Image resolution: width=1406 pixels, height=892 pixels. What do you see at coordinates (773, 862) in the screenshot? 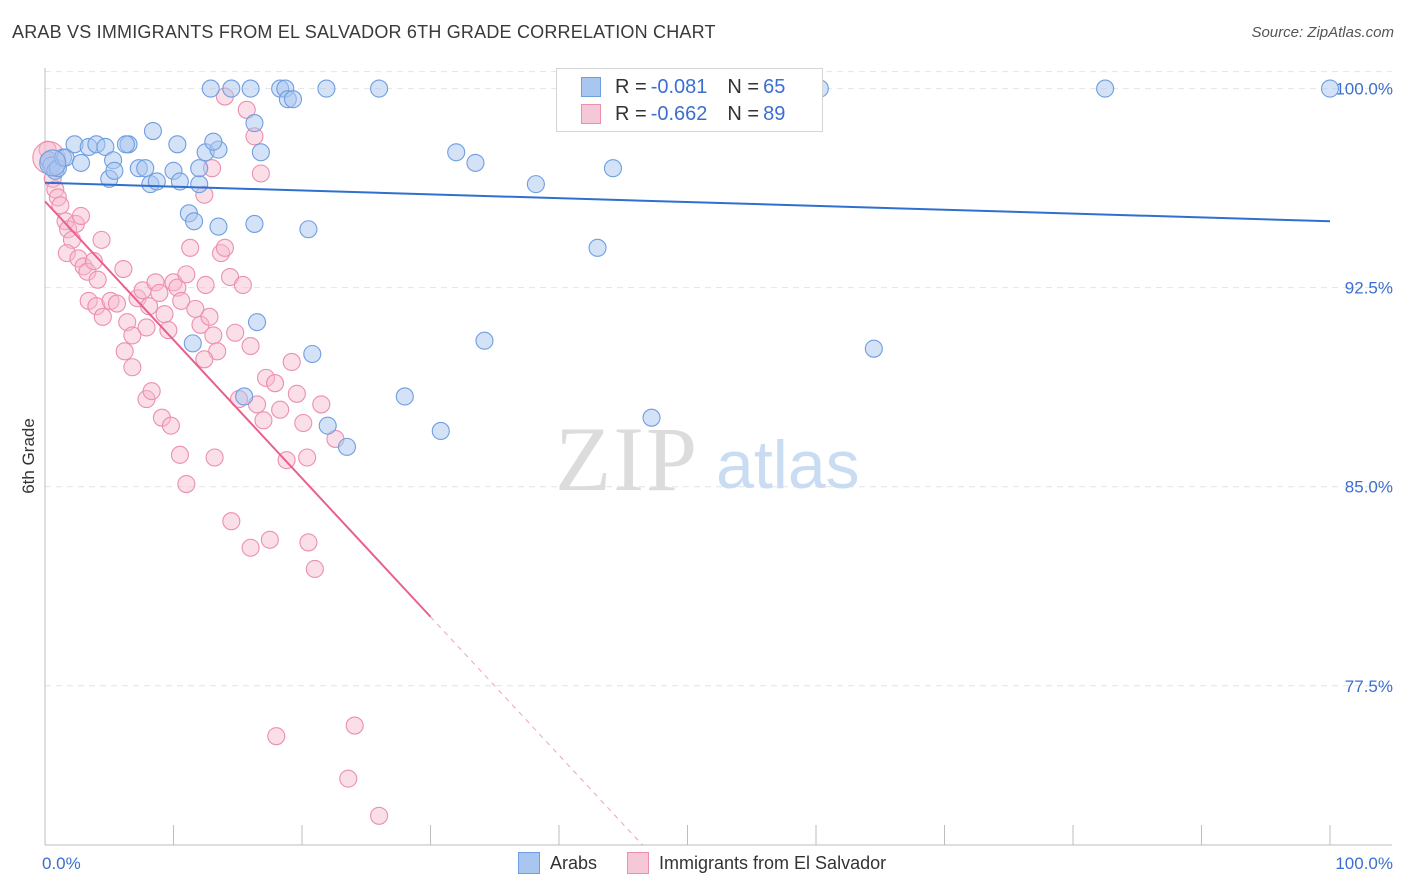
I see `salvador-legend-label: Immigrants from El Salvador` at bounding box center [773, 862].